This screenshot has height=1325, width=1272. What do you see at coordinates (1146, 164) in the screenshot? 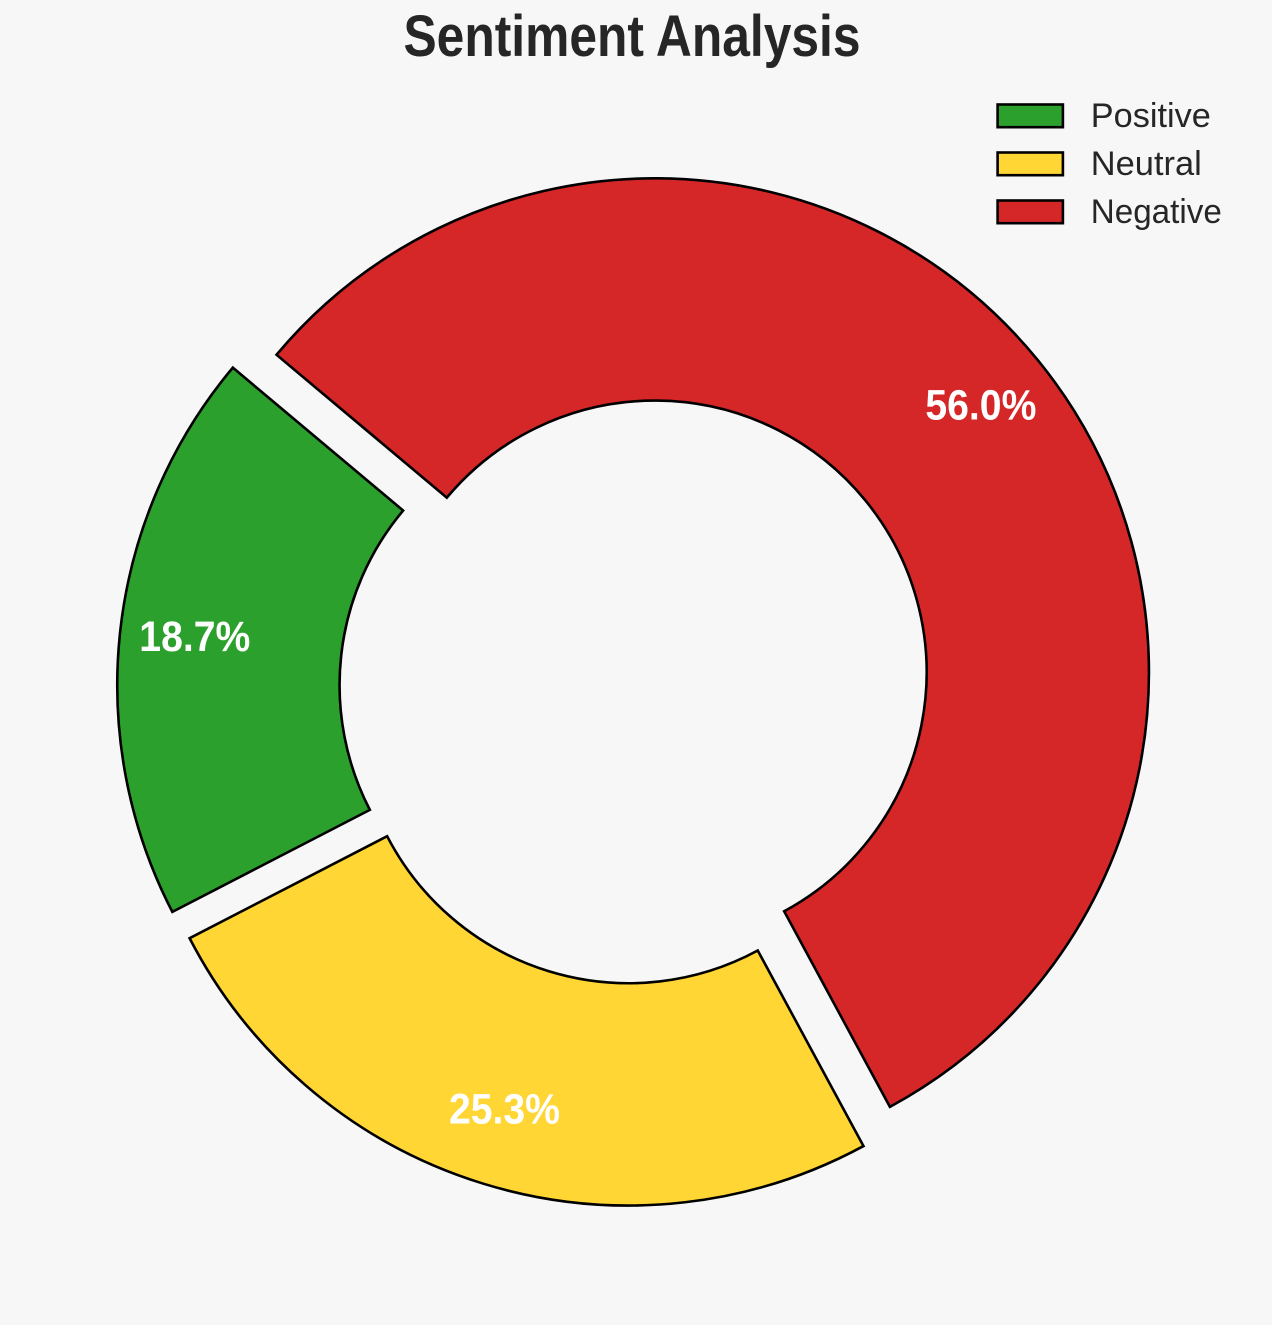
I see `svg-text: Neutral` at bounding box center [1146, 164].